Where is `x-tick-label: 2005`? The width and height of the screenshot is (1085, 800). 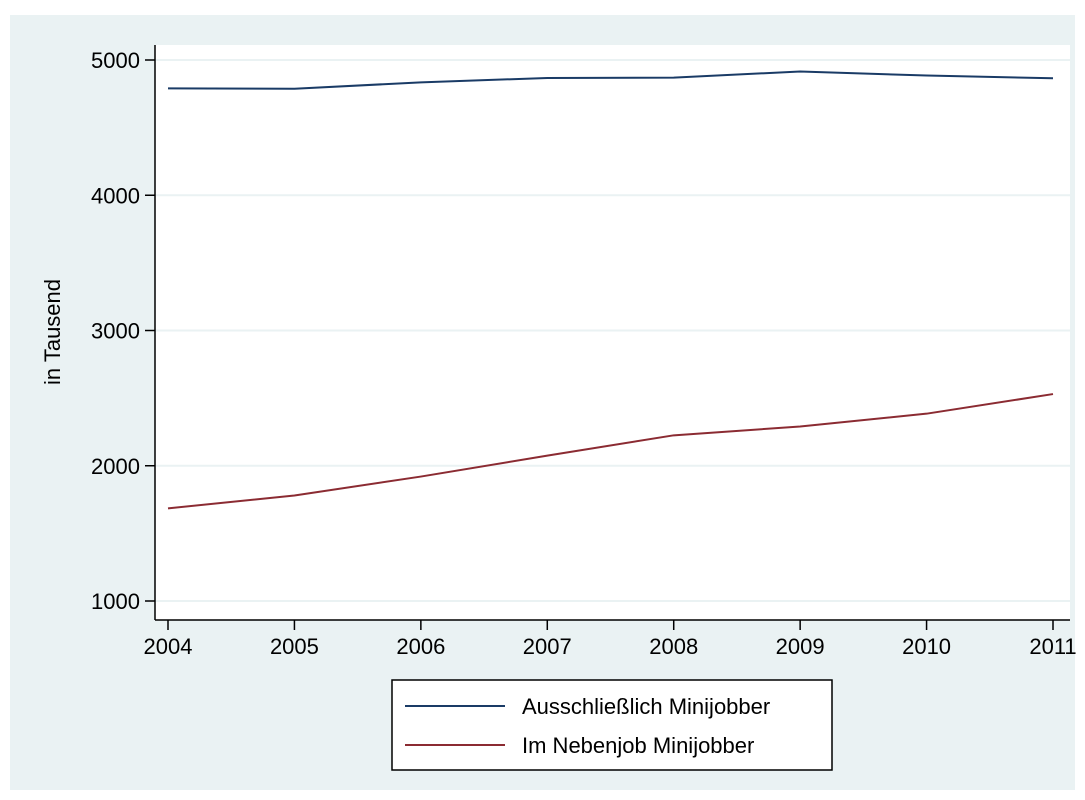
x-tick-label: 2005 is located at coordinates (294, 646).